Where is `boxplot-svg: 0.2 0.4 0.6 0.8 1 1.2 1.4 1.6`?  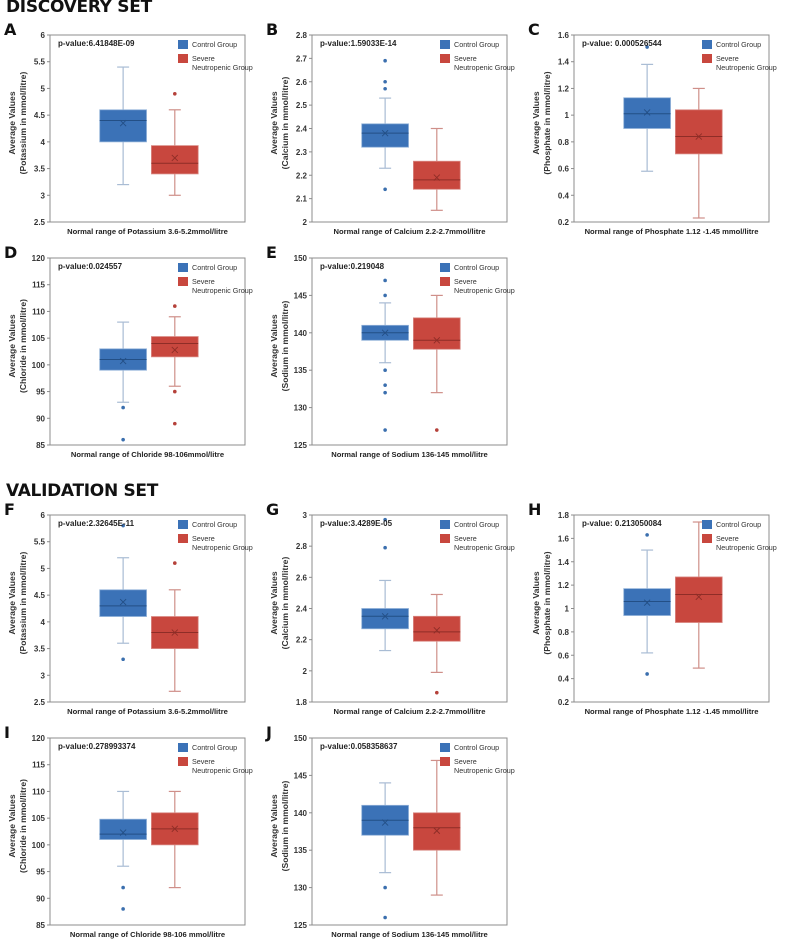
boxplot-svg: 0.2 0.4 0.6 0.8 1 1.2 1.4 1.6 is located at coordinates (664, 129).